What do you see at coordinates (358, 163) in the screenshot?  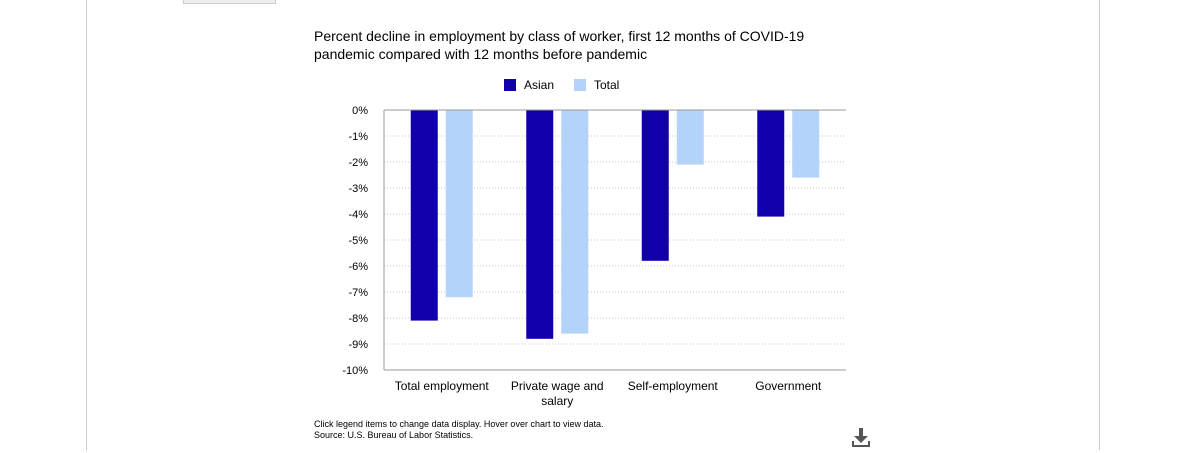 I see `y-tick-label: -2%` at bounding box center [358, 163].